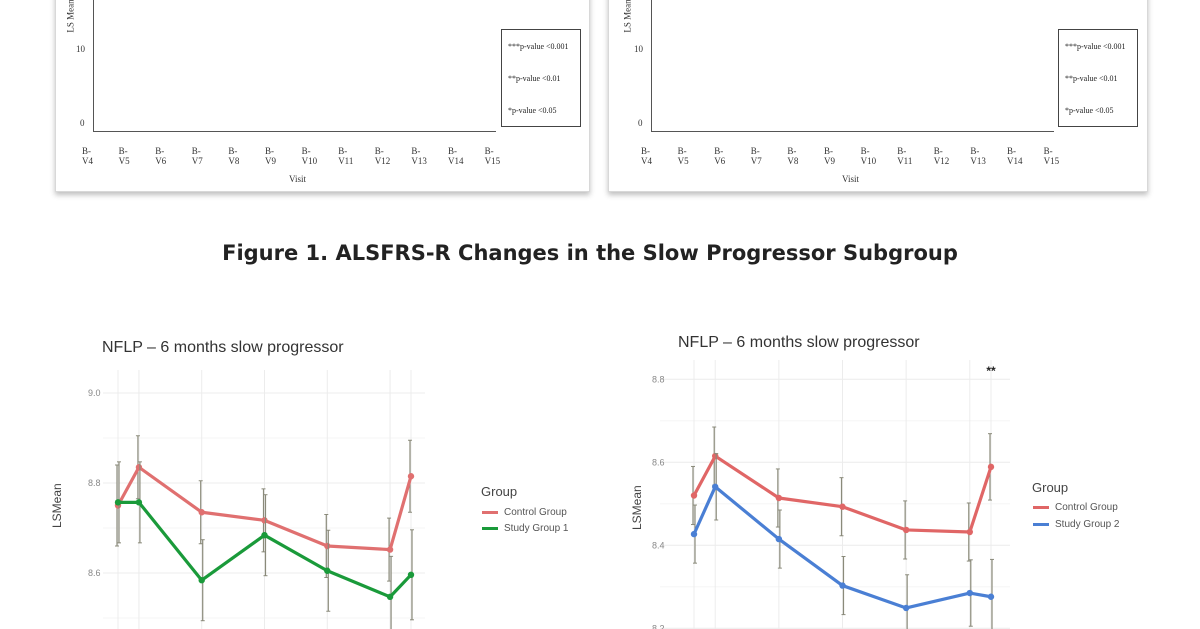 The image size is (1200, 629). Describe the element at coordinates (1087, 524) in the screenshot. I see `legend-label: Study Group 2` at that location.